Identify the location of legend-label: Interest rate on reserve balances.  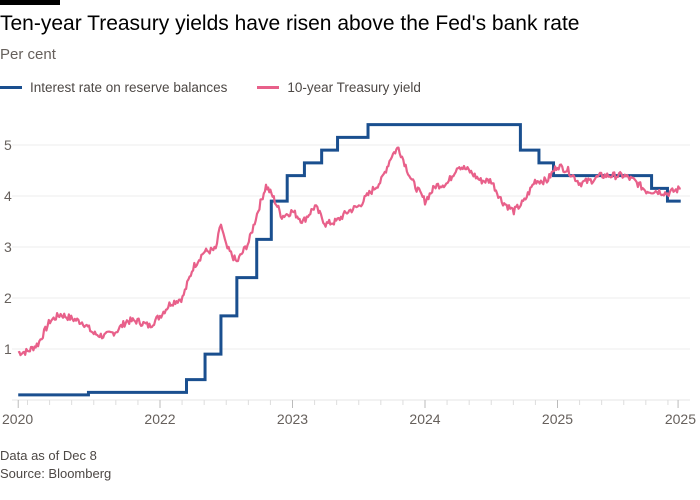
(129, 87).